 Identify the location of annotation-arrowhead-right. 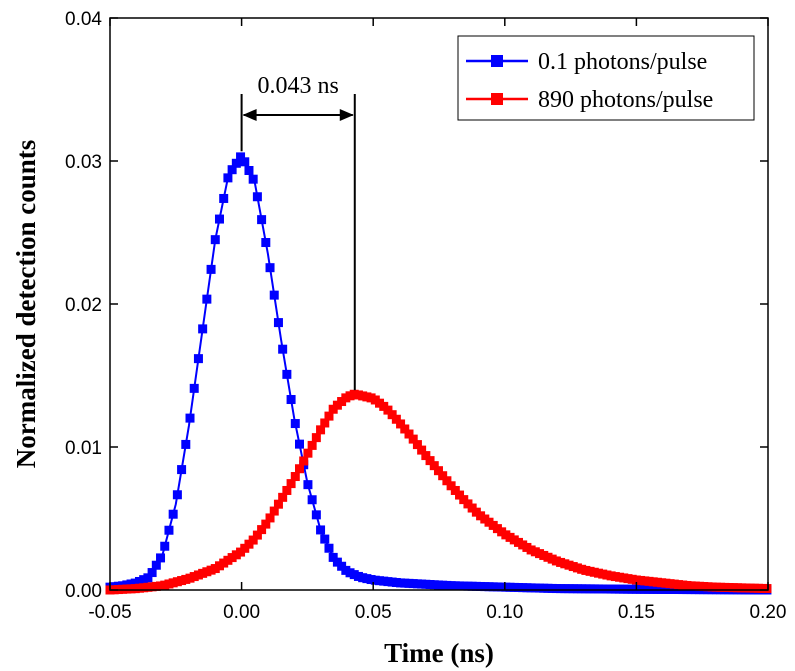
(346, 115).